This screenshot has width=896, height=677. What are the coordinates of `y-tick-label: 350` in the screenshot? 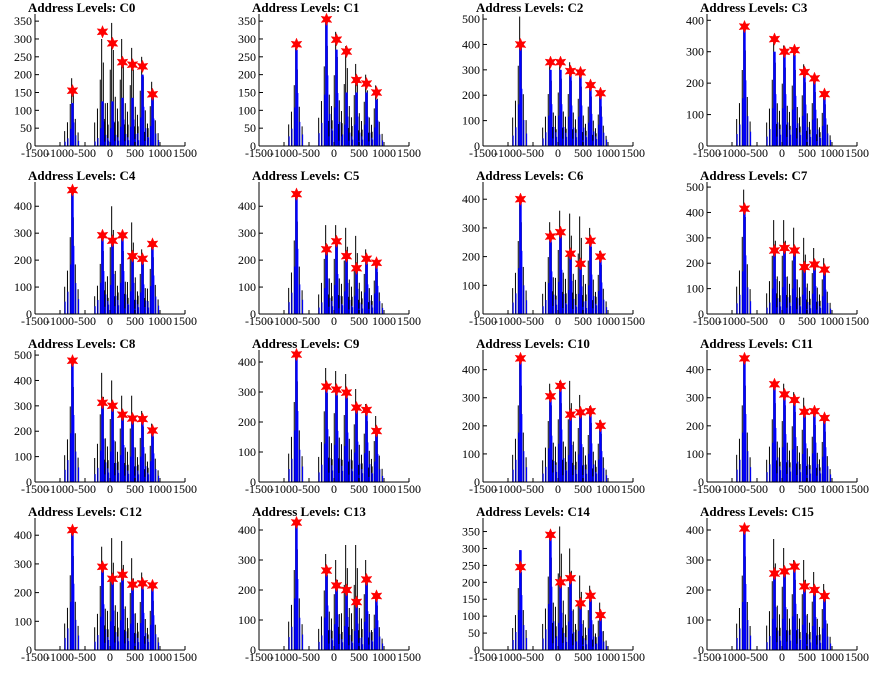 It's located at (247, 21).